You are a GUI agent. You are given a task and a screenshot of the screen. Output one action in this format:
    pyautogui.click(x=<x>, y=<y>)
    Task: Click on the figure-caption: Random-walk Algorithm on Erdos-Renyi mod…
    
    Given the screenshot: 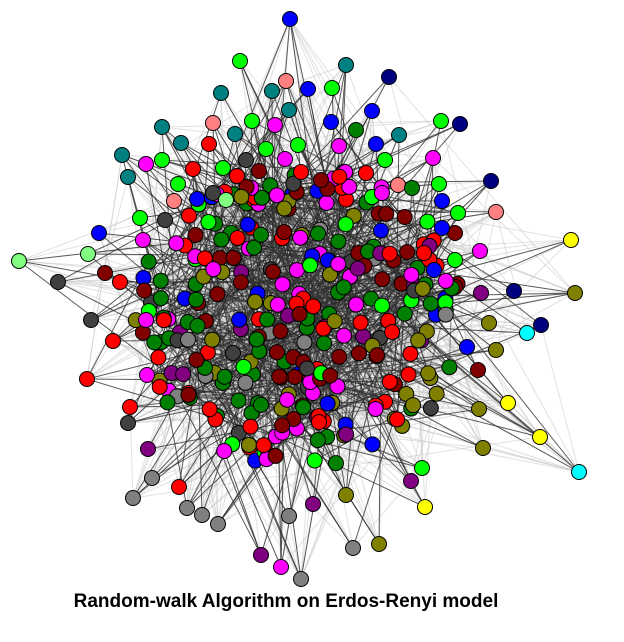 What is the action you would take?
    pyautogui.click(x=286, y=601)
    